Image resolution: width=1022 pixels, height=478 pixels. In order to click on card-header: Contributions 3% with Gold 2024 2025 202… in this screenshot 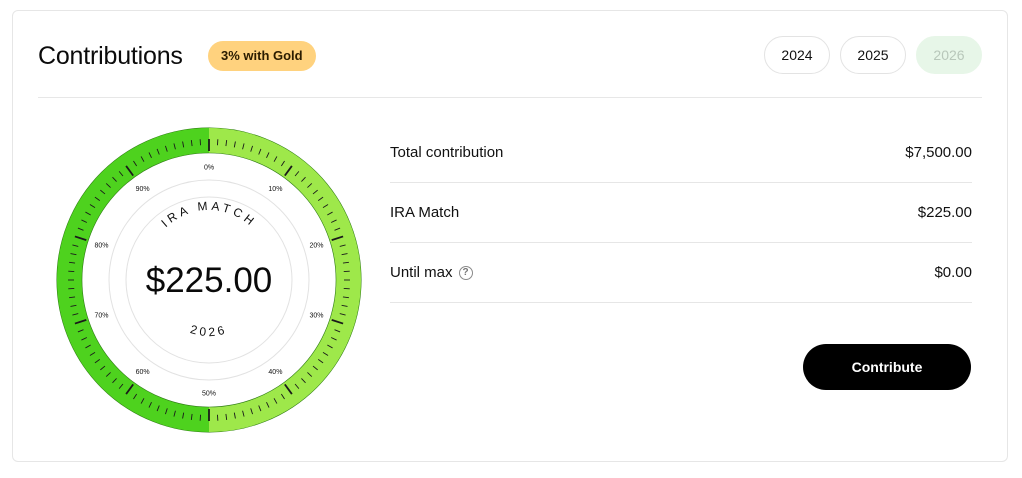, I will do `click(510, 67)`.